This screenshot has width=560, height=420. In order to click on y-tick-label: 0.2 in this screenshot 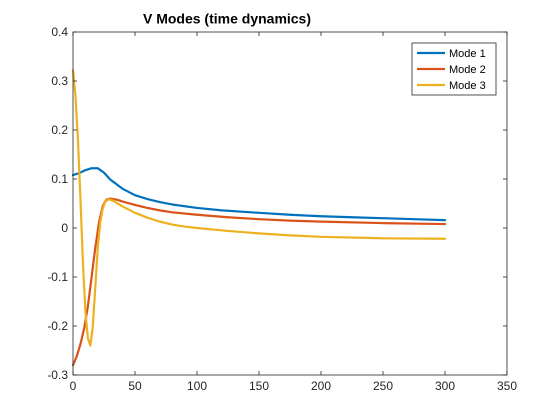, I will do `click(59, 130)`.